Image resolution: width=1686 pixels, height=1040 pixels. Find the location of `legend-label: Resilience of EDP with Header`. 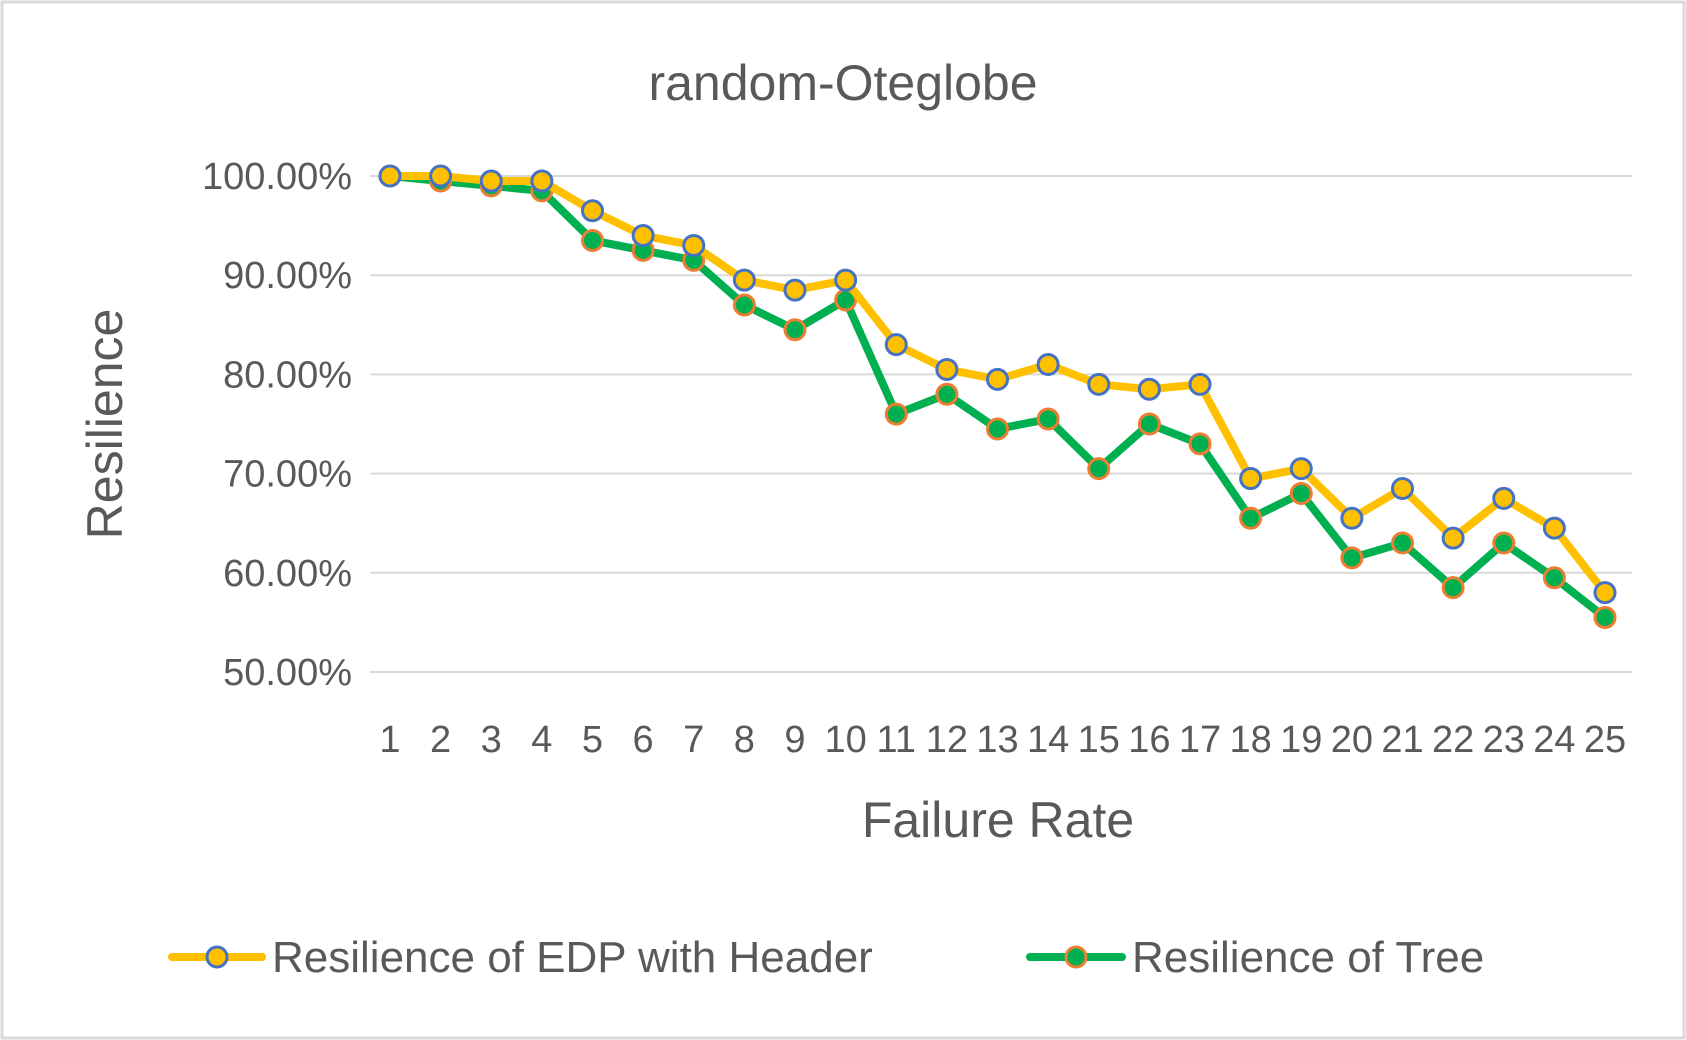

legend-label: Resilience of EDP with Header is located at coordinates (572, 957).